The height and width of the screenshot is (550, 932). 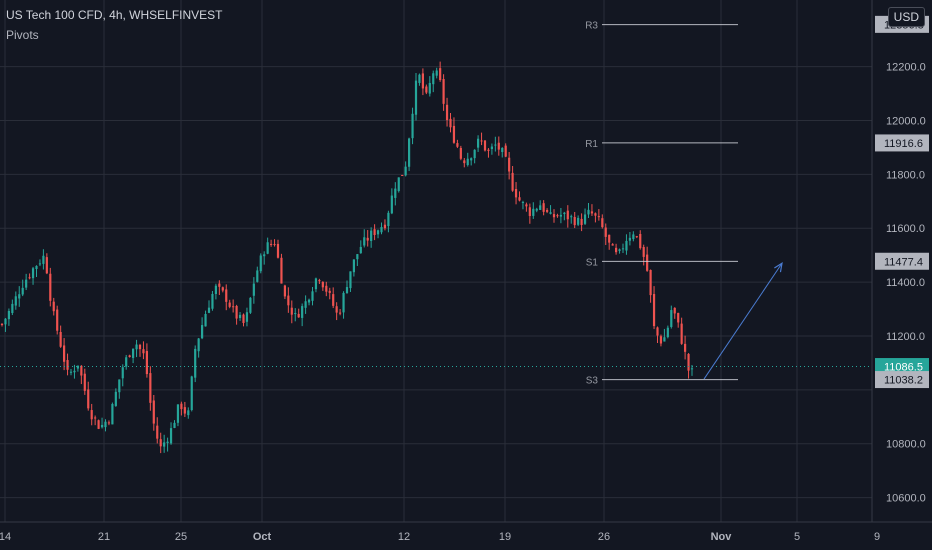 I want to click on pivot-label-r3: R3, so click(x=591, y=26).